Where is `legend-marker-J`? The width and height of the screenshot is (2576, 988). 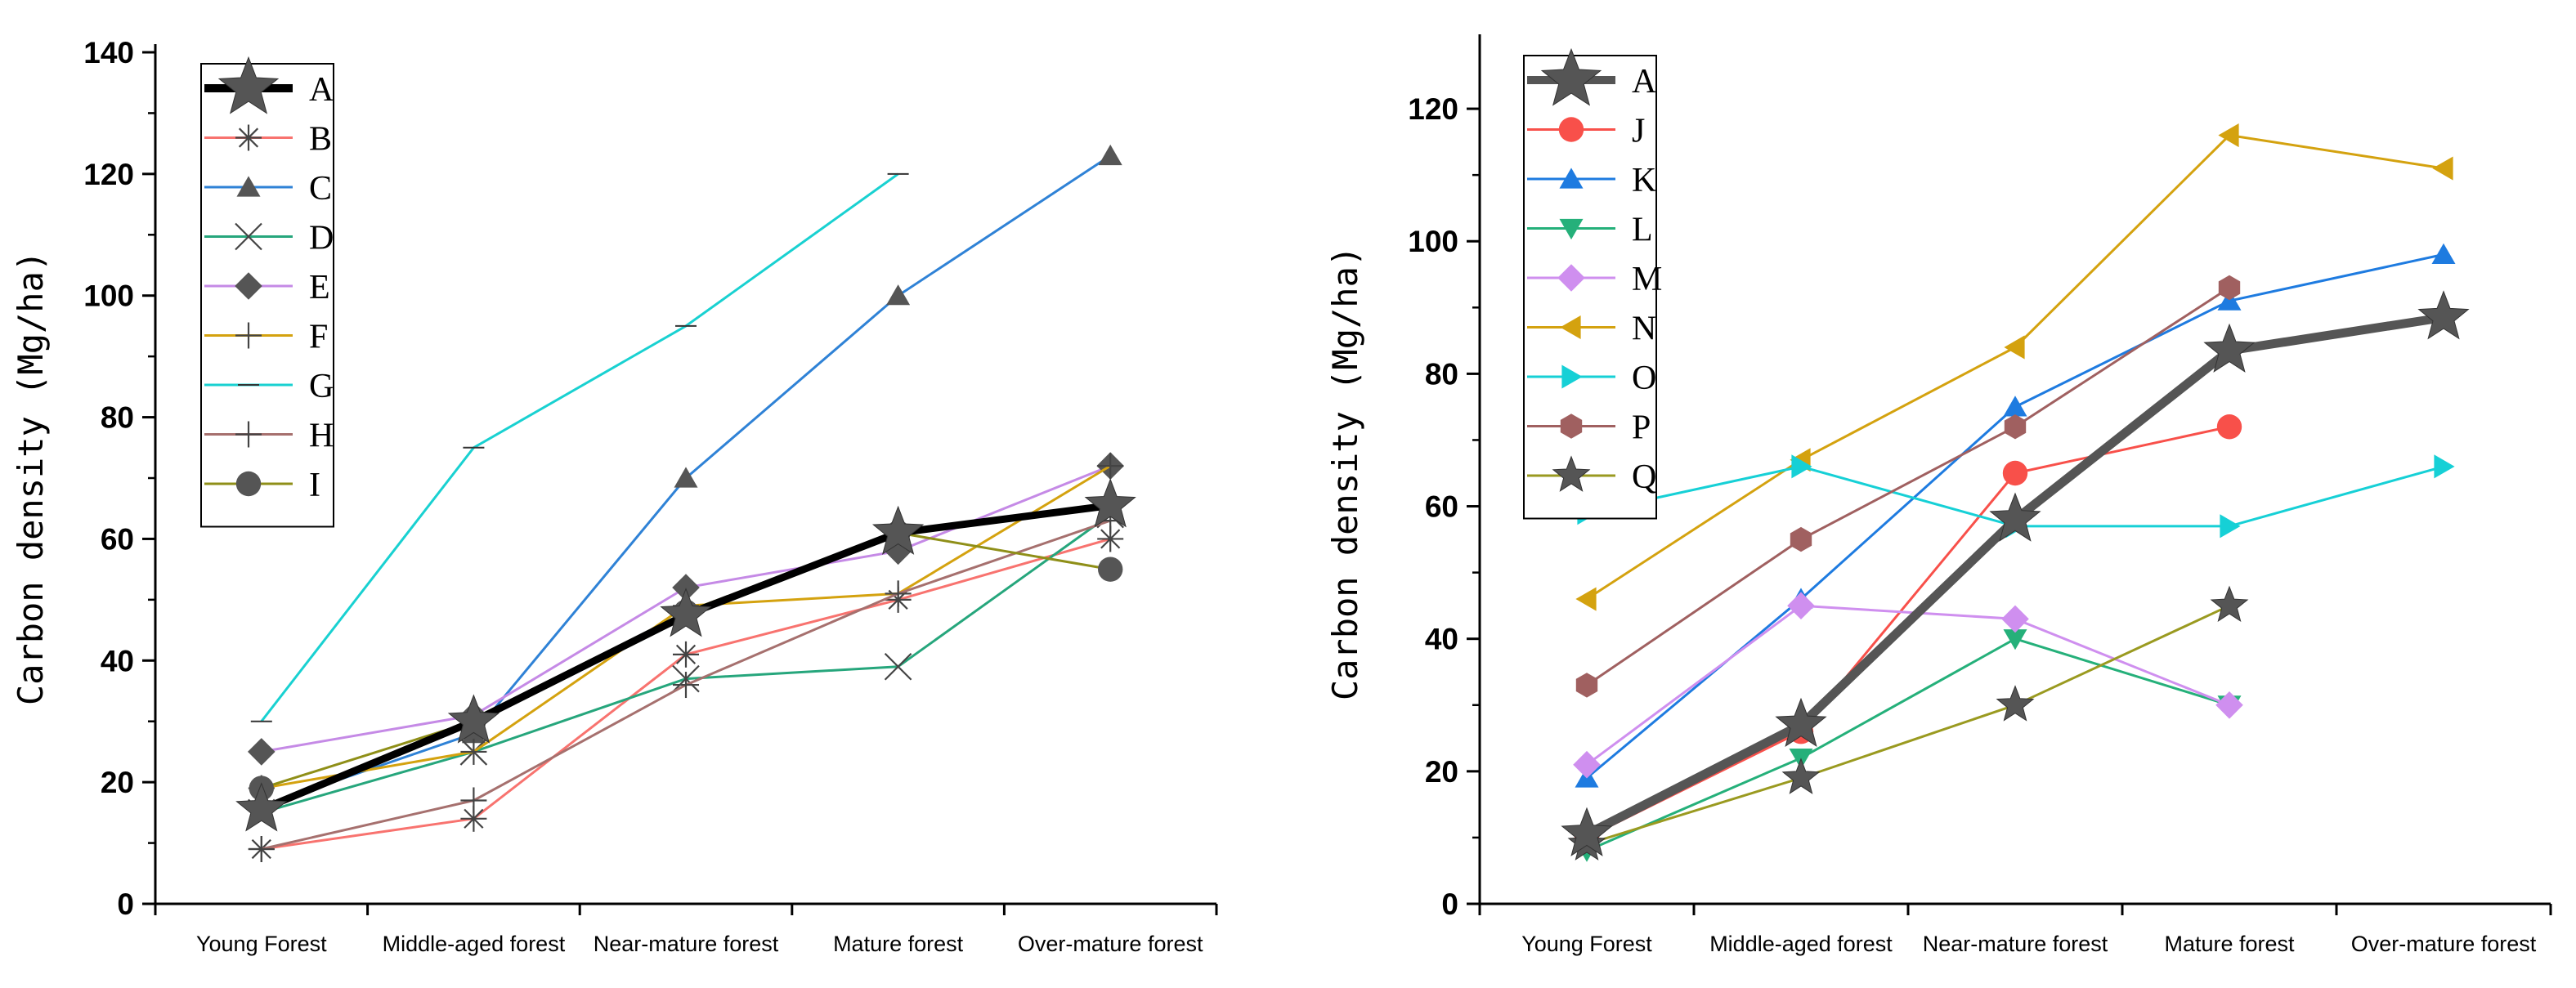
legend-marker-J is located at coordinates (1571, 129).